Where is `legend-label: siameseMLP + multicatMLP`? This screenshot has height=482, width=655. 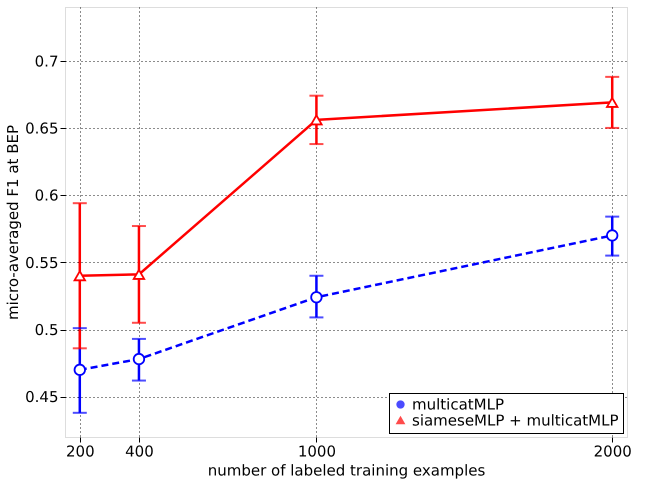
legend-label: siameseMLP + multicatMLP is located at coordinates (515, 421).